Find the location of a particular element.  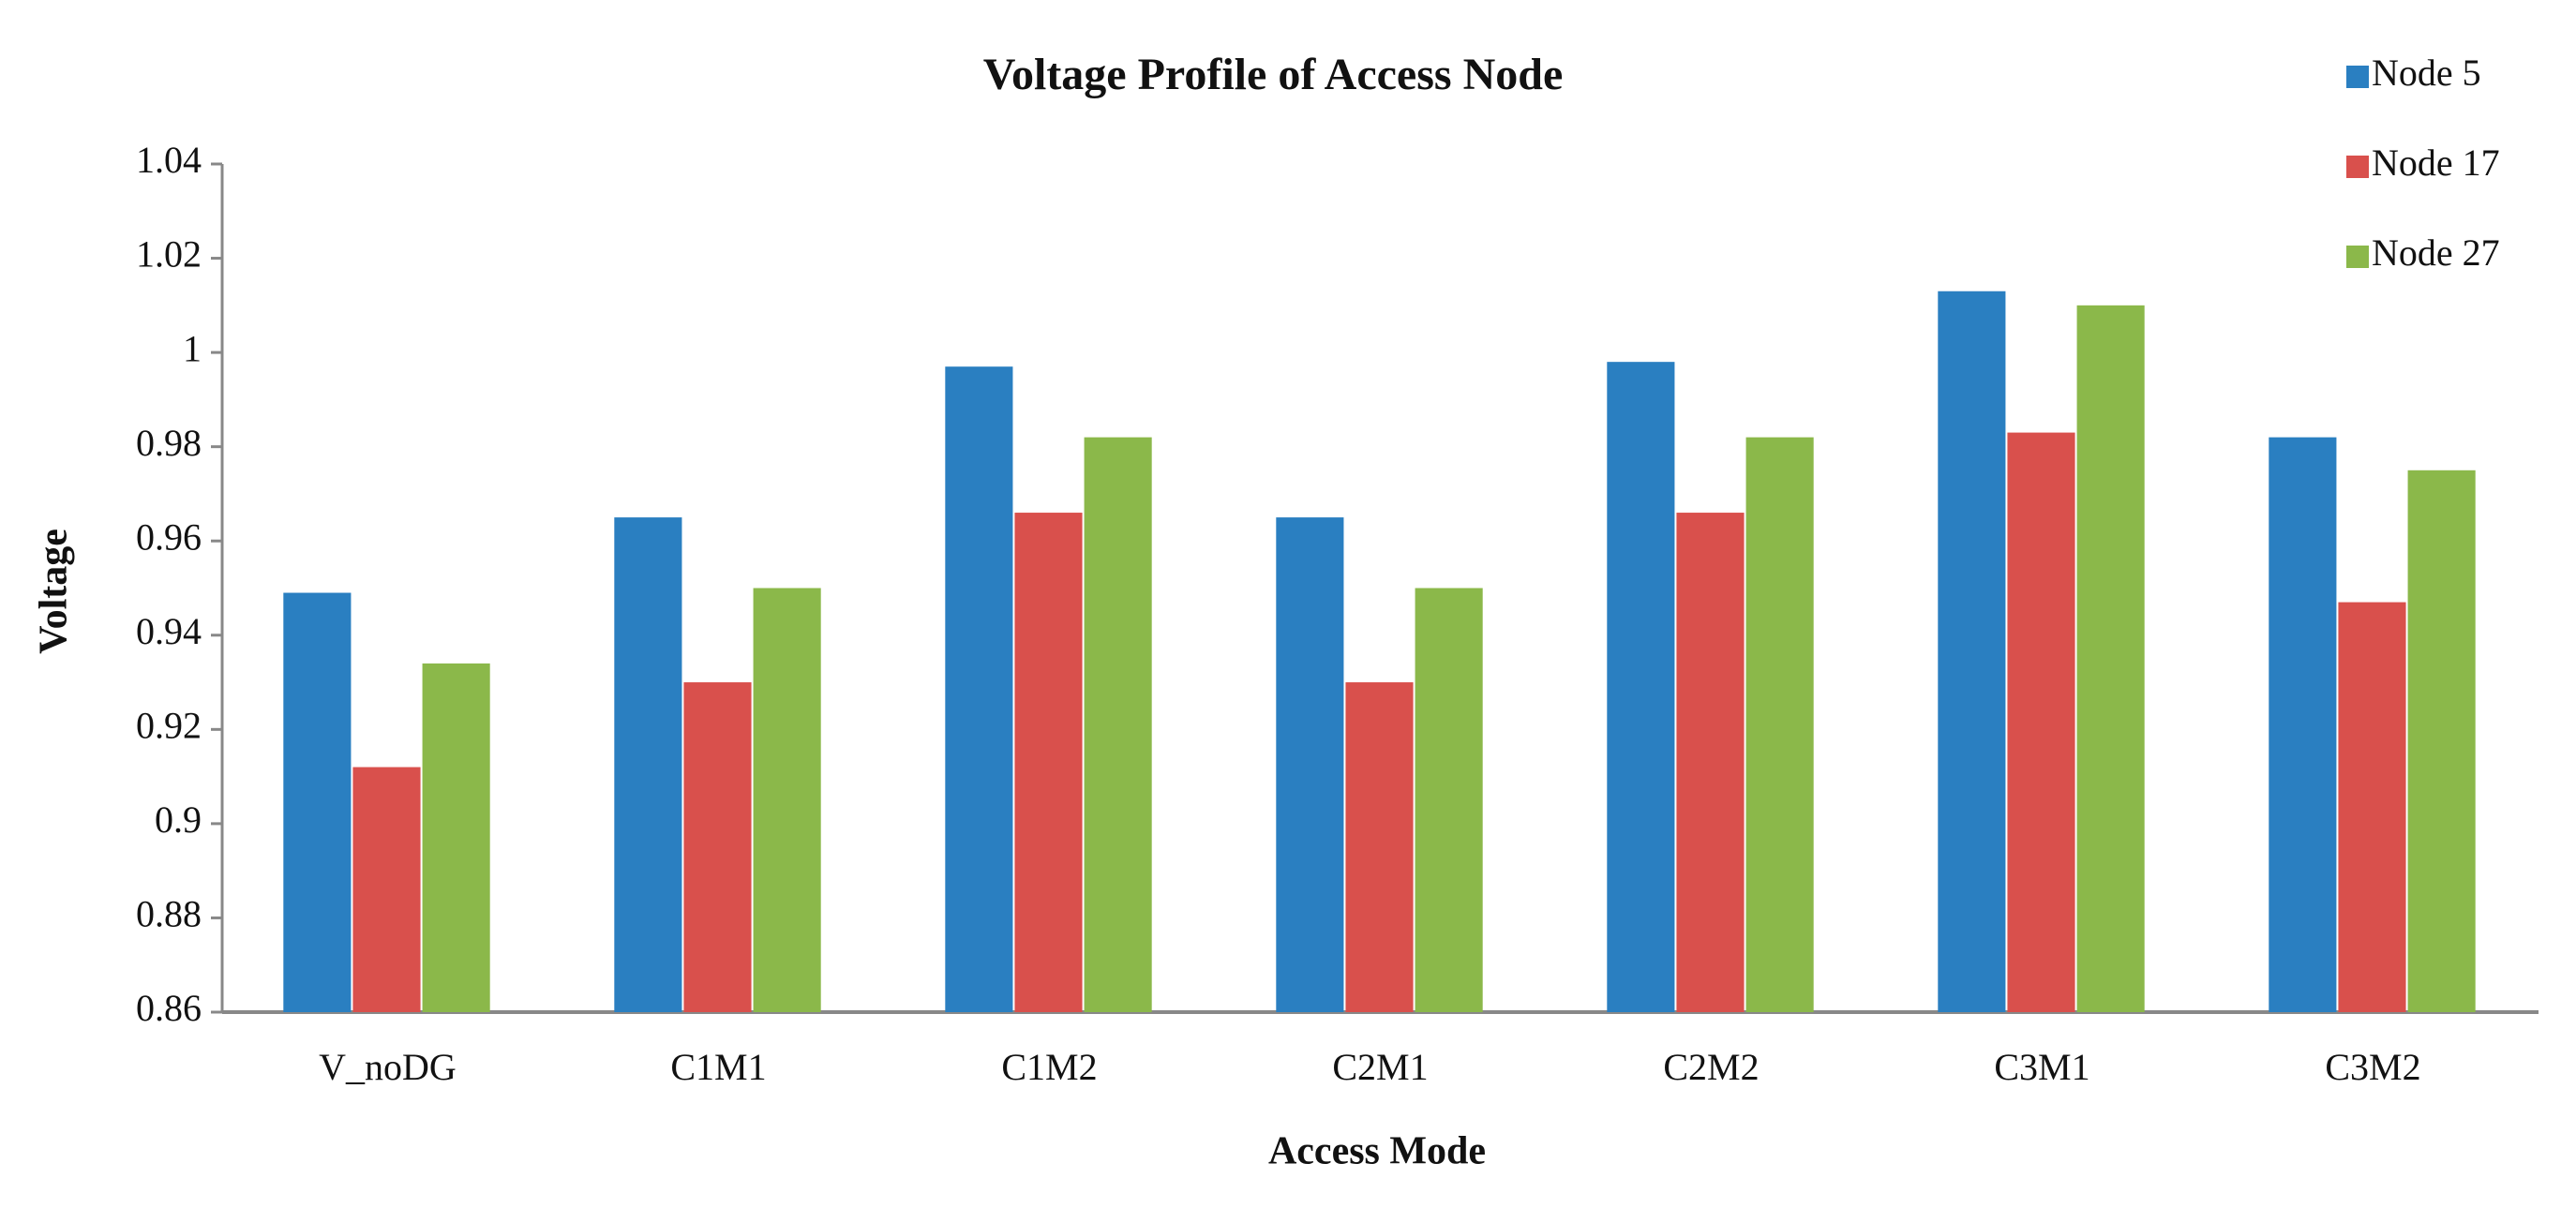

x-tick-label: C1M2 is located at coordinates (1049, 1067).